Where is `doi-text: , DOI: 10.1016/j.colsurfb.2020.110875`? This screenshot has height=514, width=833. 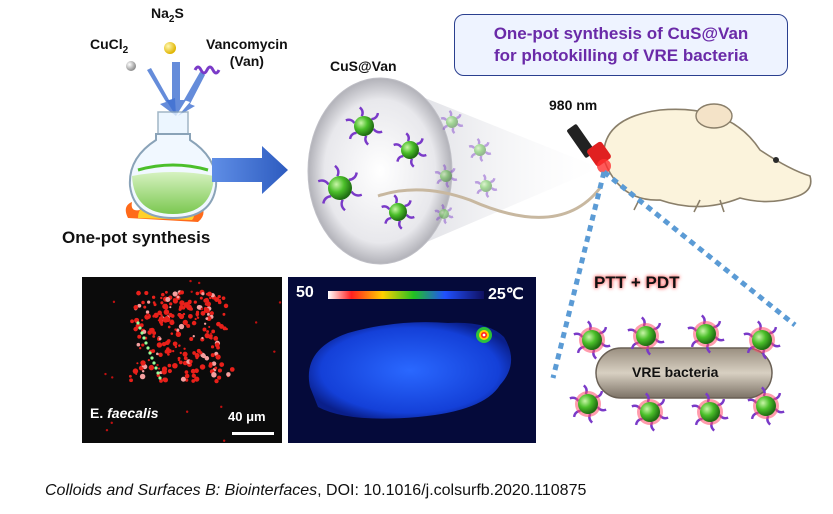
doi-text: , DOI: 10.1016/j.colsurfb.2020.110875 is located at coordinates (452, 490).